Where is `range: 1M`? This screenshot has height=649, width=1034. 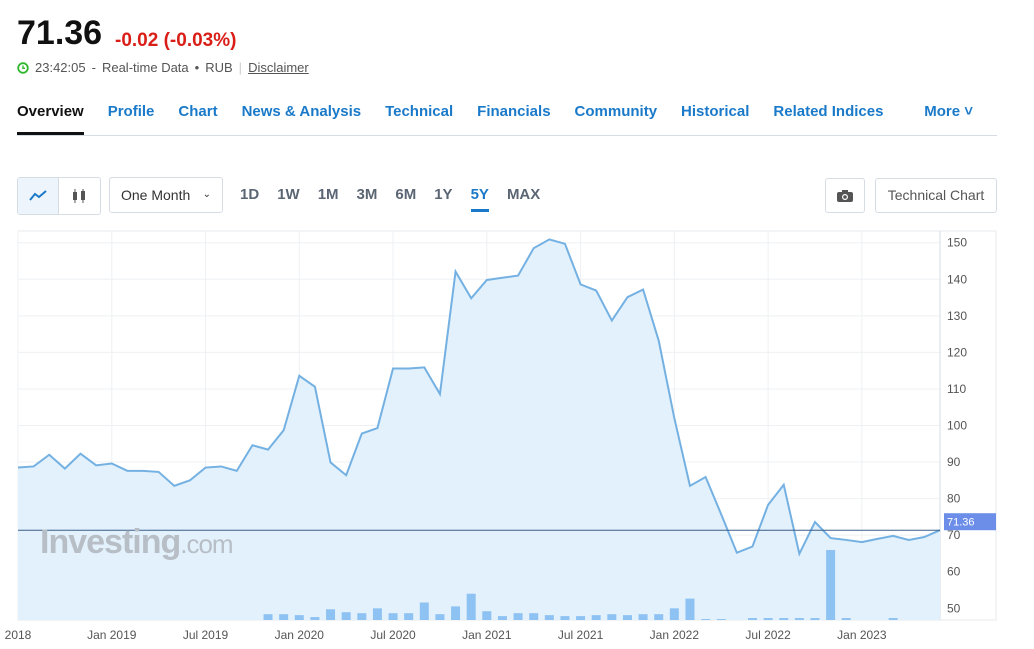
range: 1M is located at coordinates (328, 194).